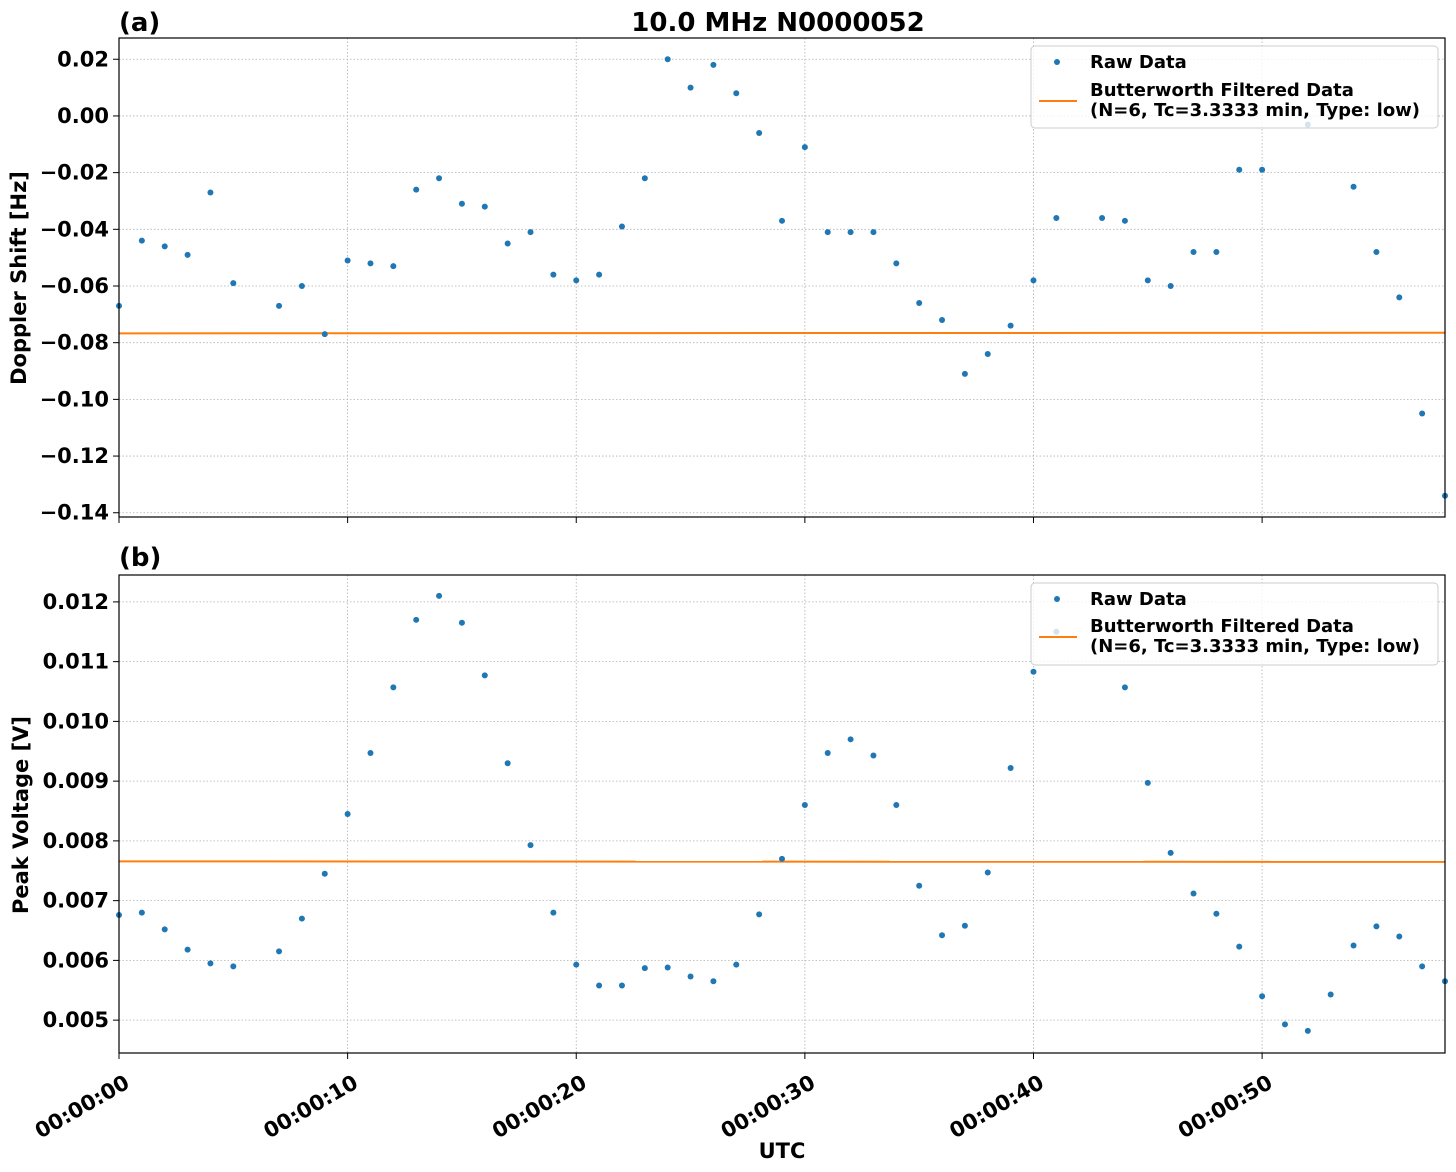 The height and width of the screenshot is (1172, 1456). I want to click on y-tick-label: 0.005, so click(76, 1020).